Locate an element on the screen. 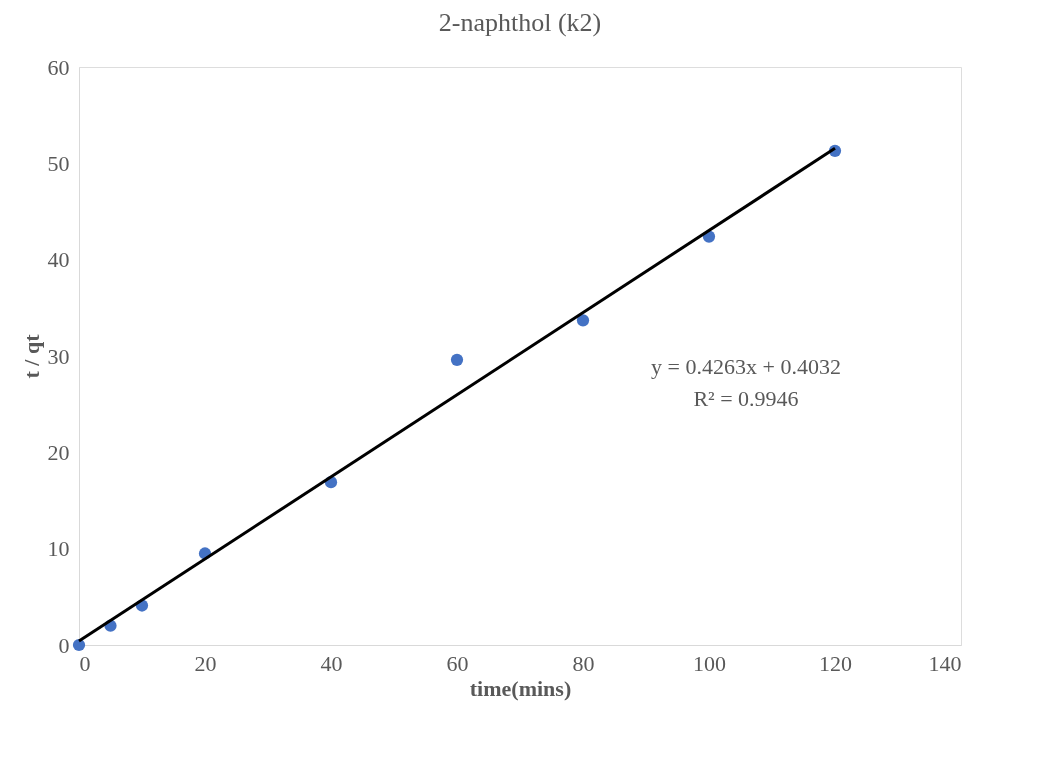 Image resolution: width=1062 pixels, height=778 pixels. x-tick-label: 60 is located at coordinates (457, 663).